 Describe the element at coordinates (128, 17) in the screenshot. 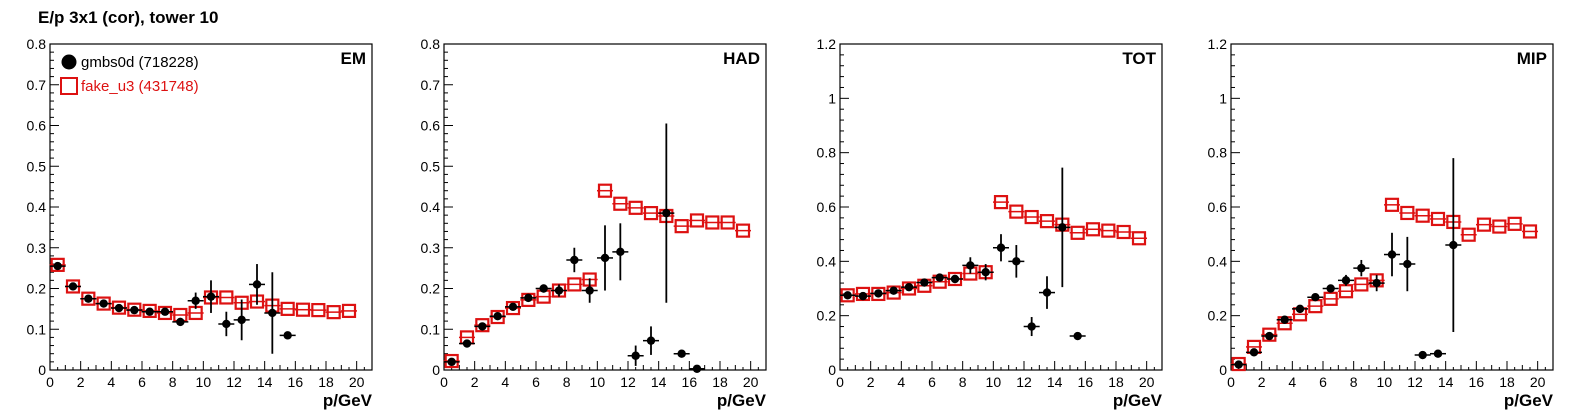

I see `page-title: E/p 3x1 (cor), tower 10` at that location.